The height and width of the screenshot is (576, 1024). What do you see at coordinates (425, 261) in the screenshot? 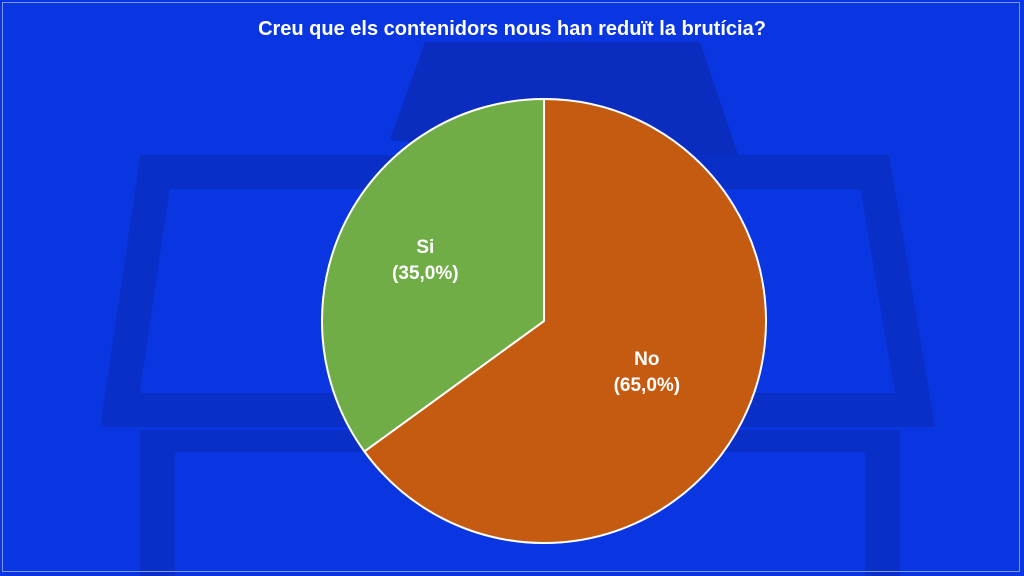
I see `slice-label-si: Si (35,0%)` at bounding box center [425, 261].